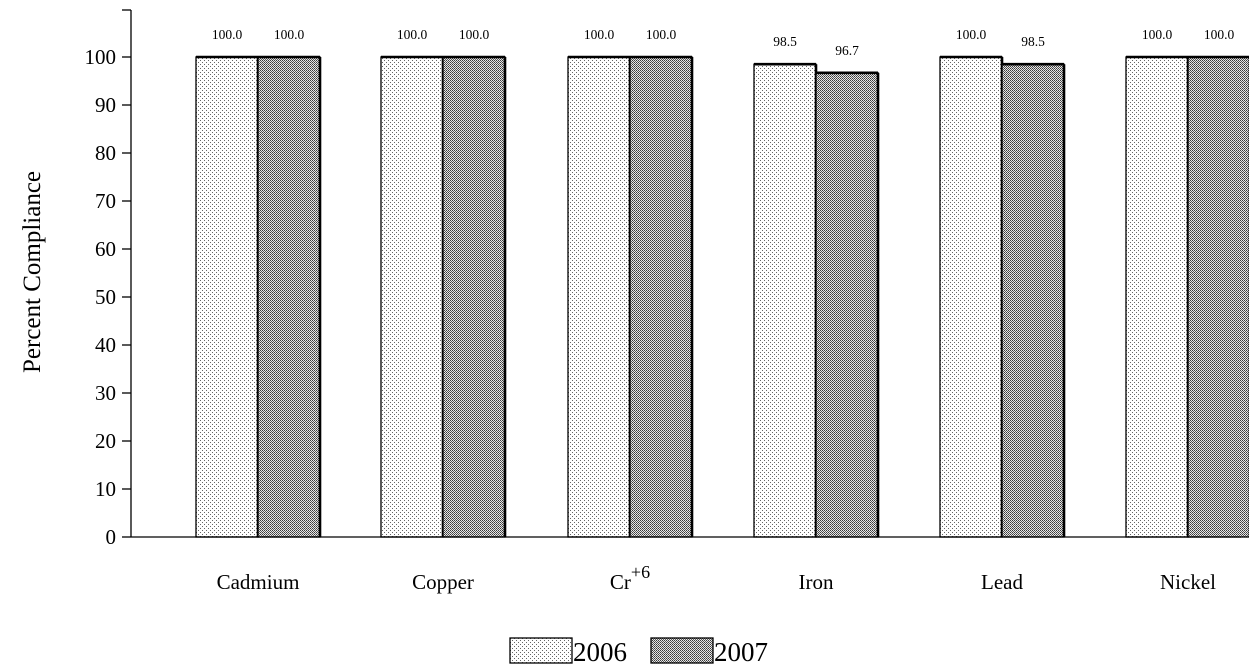  I want to click on y-tick-label: 0, so click(111, 537).